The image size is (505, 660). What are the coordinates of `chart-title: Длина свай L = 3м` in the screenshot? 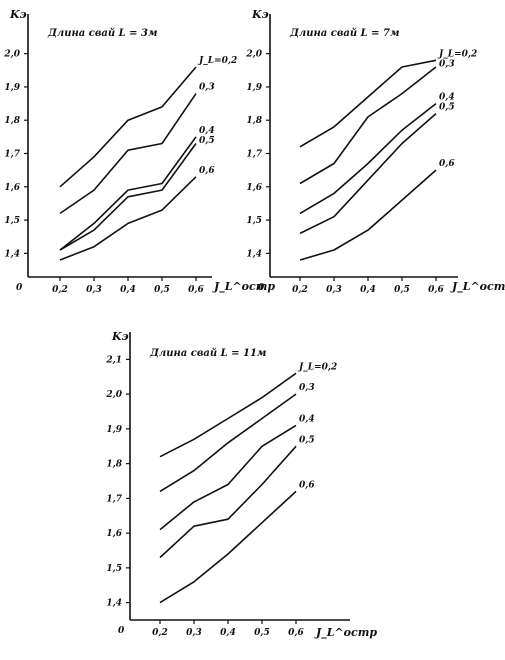 It's located at (102, 33).